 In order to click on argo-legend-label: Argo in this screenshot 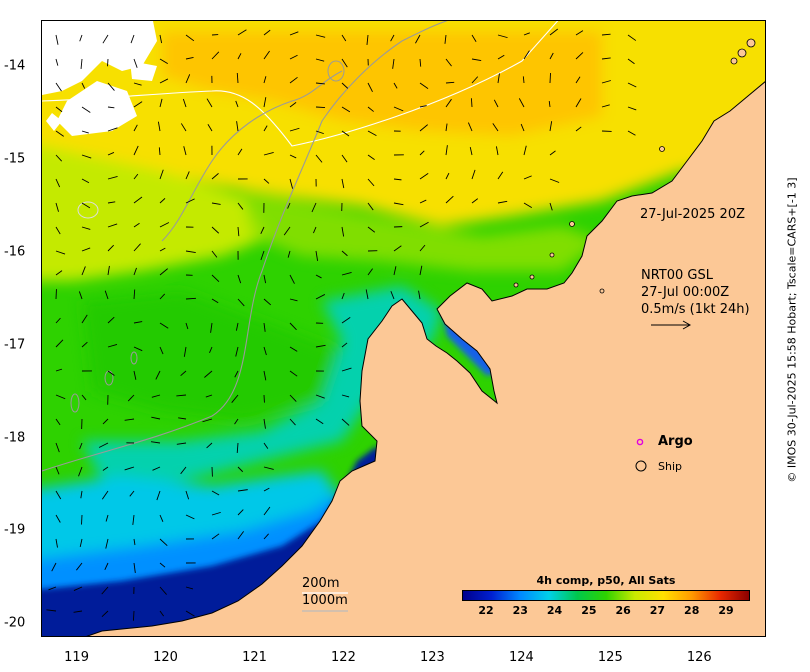, I will do `click(675, 441)`.